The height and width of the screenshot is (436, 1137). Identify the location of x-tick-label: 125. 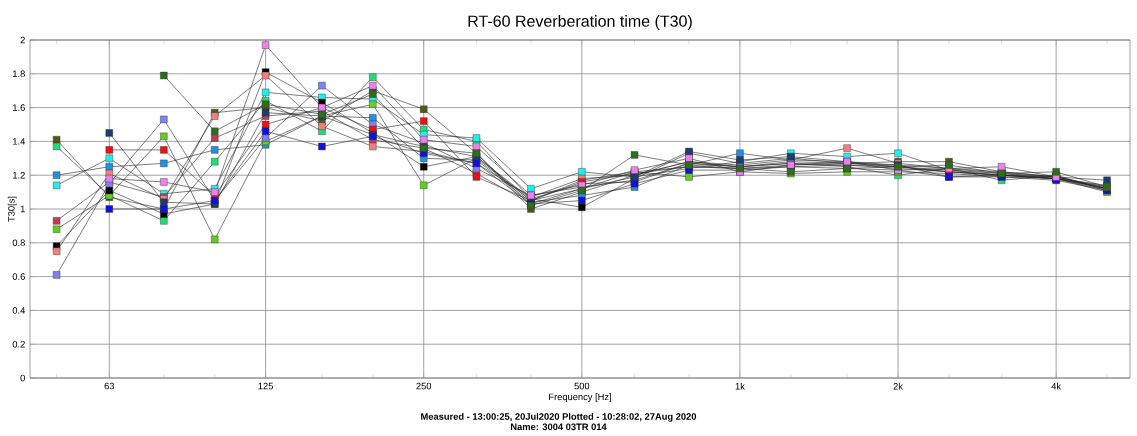
(265, 386).